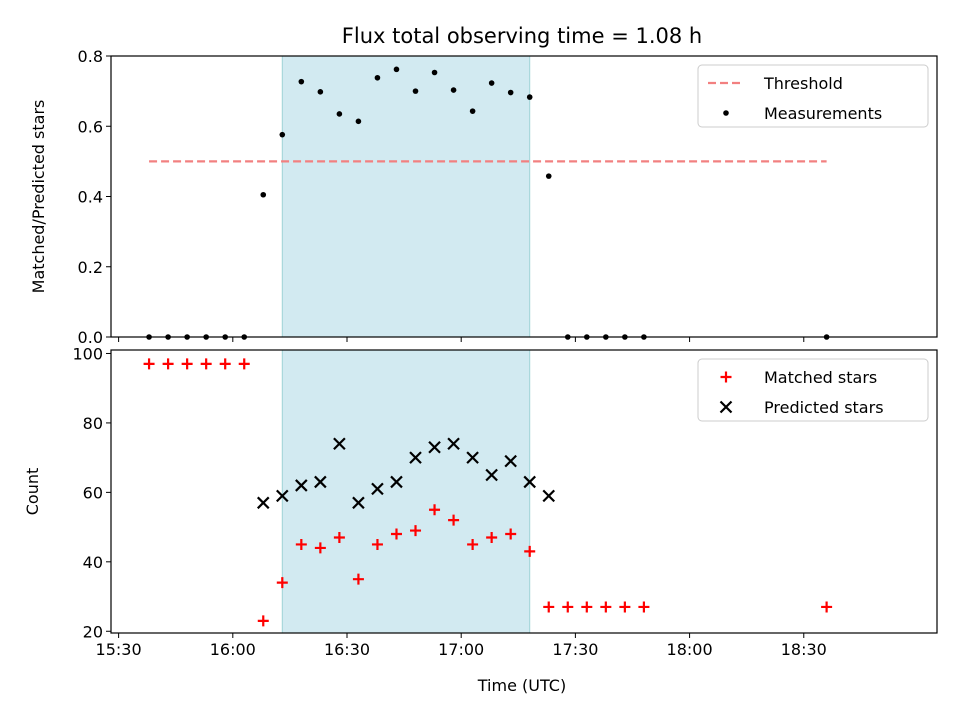 This screenshot has width=960, height=720. I want to click on top-legend-entries: Threshold Measurements, so click(795, 98).